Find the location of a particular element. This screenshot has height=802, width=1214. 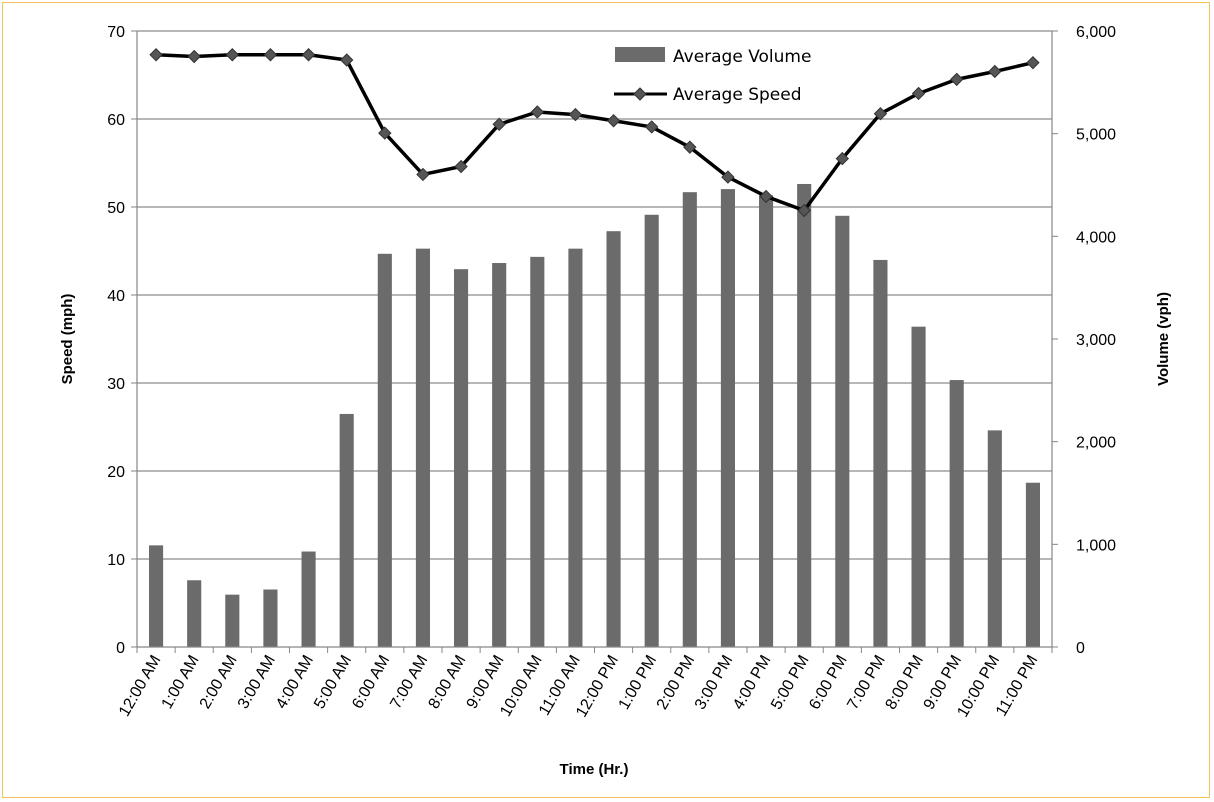

y2-tick-label: 1,000 is located at coordinates (1096, 545).